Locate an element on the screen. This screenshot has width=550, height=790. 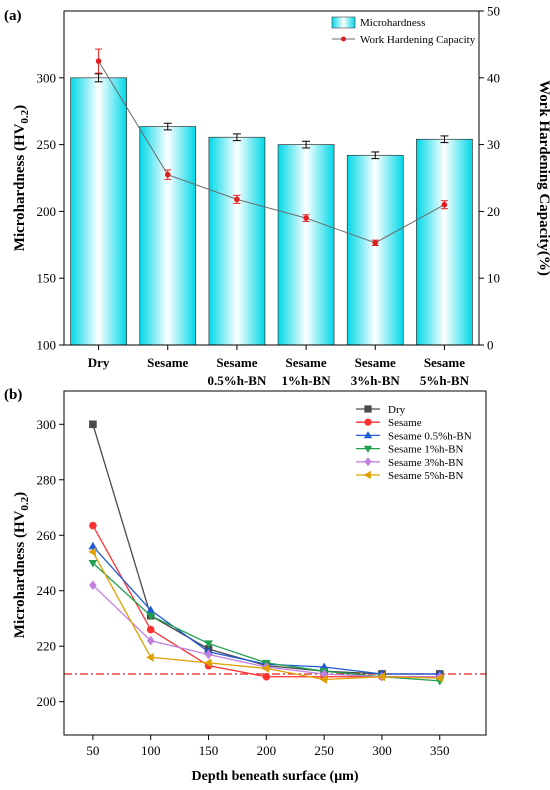
panel-b-xlabel: Depth beneath surface (μm) is located at coordinates (275, 776).